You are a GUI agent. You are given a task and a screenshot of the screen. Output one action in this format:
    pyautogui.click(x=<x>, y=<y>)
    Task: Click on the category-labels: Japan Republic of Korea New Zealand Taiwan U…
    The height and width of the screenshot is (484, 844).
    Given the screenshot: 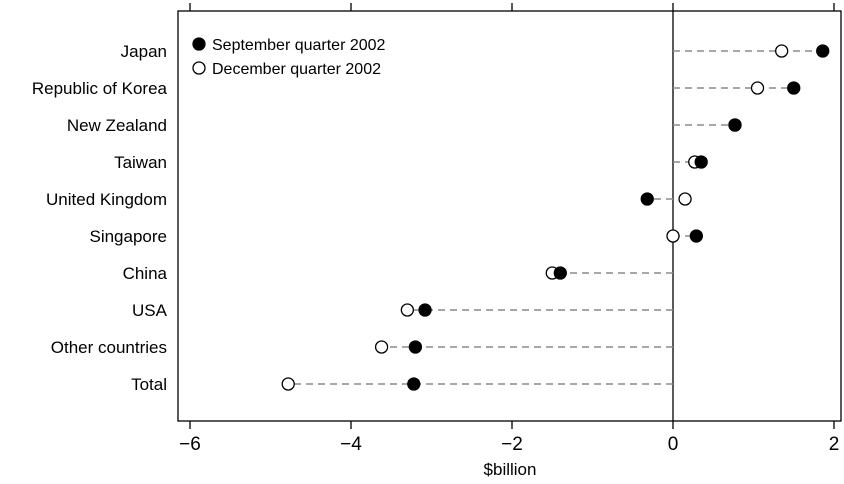 What is the action you would take?
    pyautogui.click(x=100, y=218)
    